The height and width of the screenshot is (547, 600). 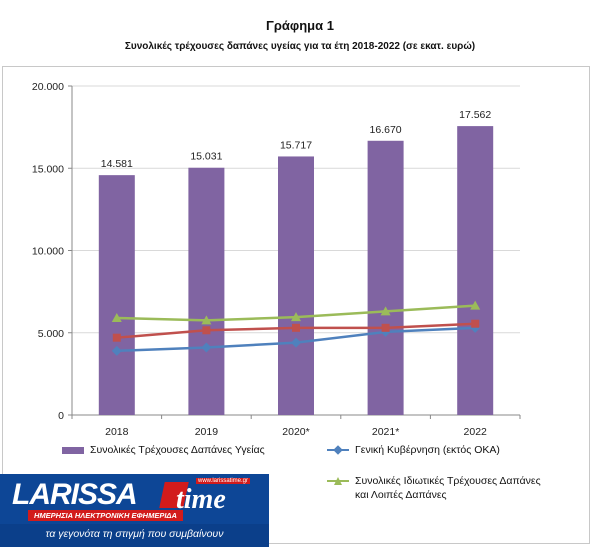 What do you see at coordinates (475, 270) in the screenshot?
I see `bar-2022` at bounding box center [475, 270].